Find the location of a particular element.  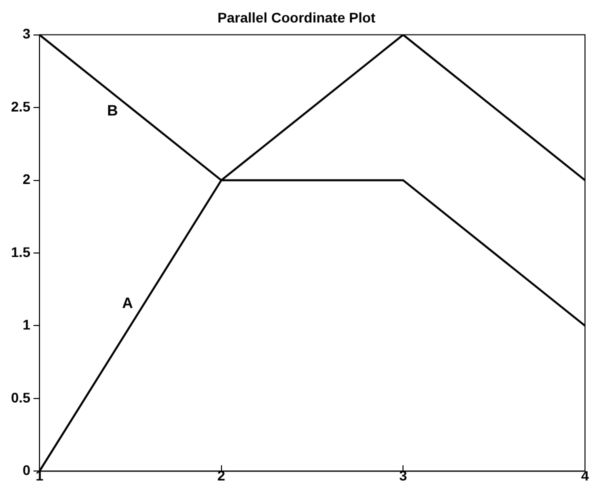

y-tick-label: 0.5 is located at coordinates (20, 397).